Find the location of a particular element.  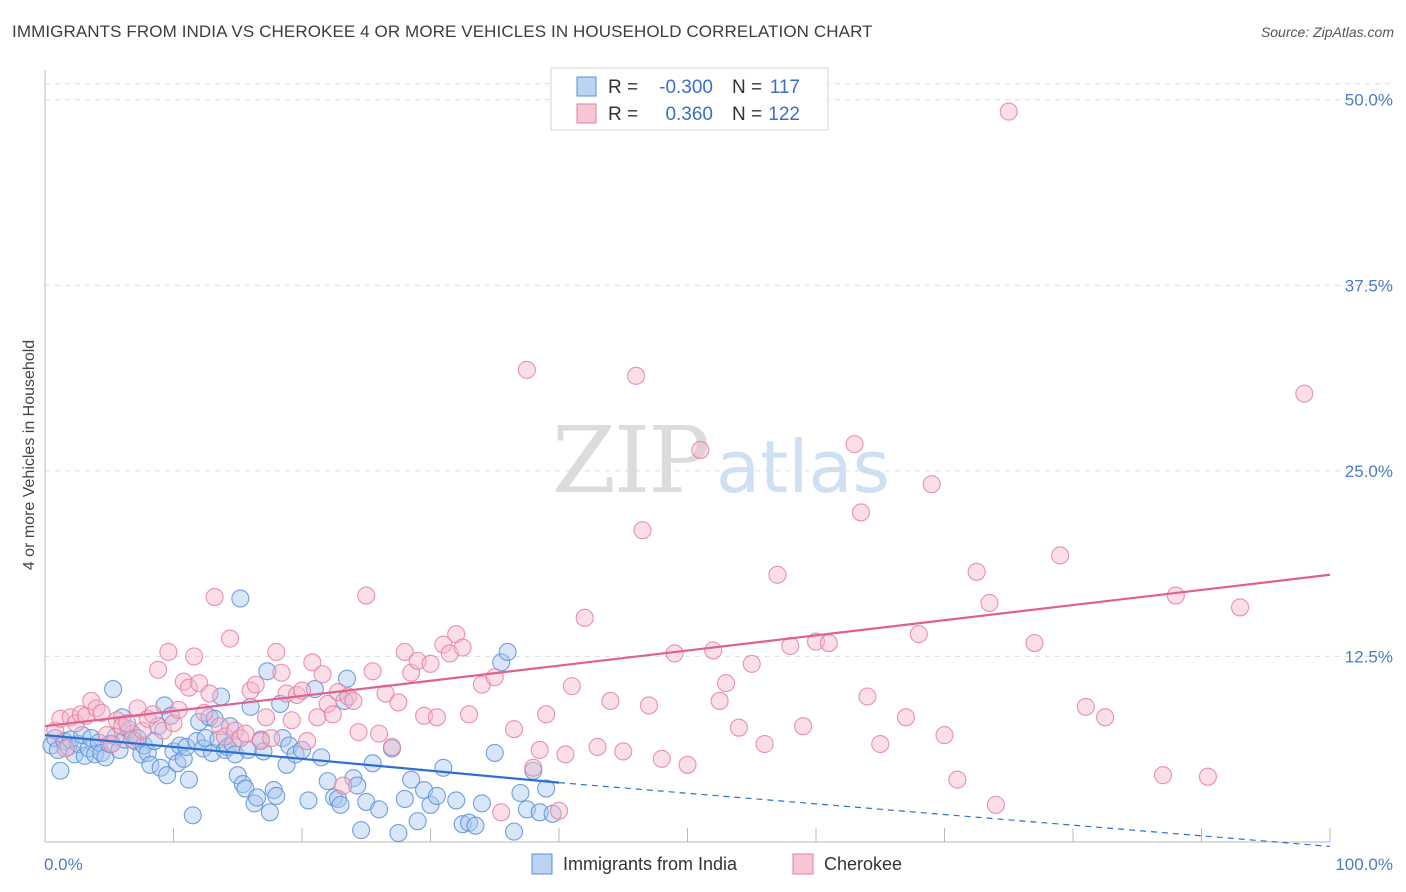

y-tick-label-2: 37.5% is located at coordinates (1369, 285).